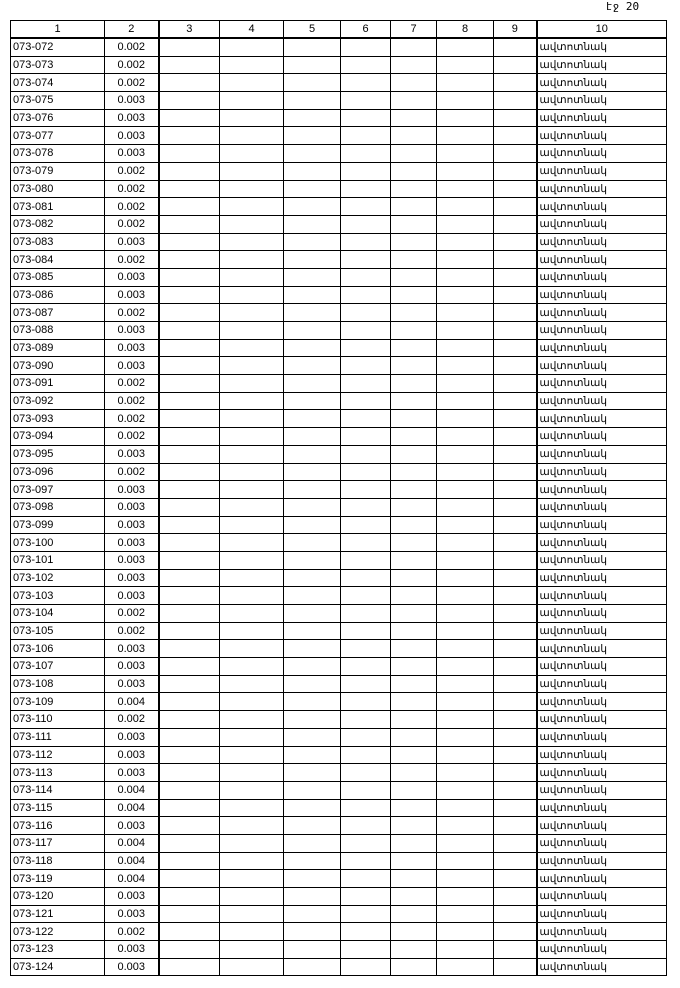  What do you see at coordinates (338, 366) in the screenshot?
I see `table-row: 073-090 0.003 ավտոտնակ` at bounding box center [338, 366].